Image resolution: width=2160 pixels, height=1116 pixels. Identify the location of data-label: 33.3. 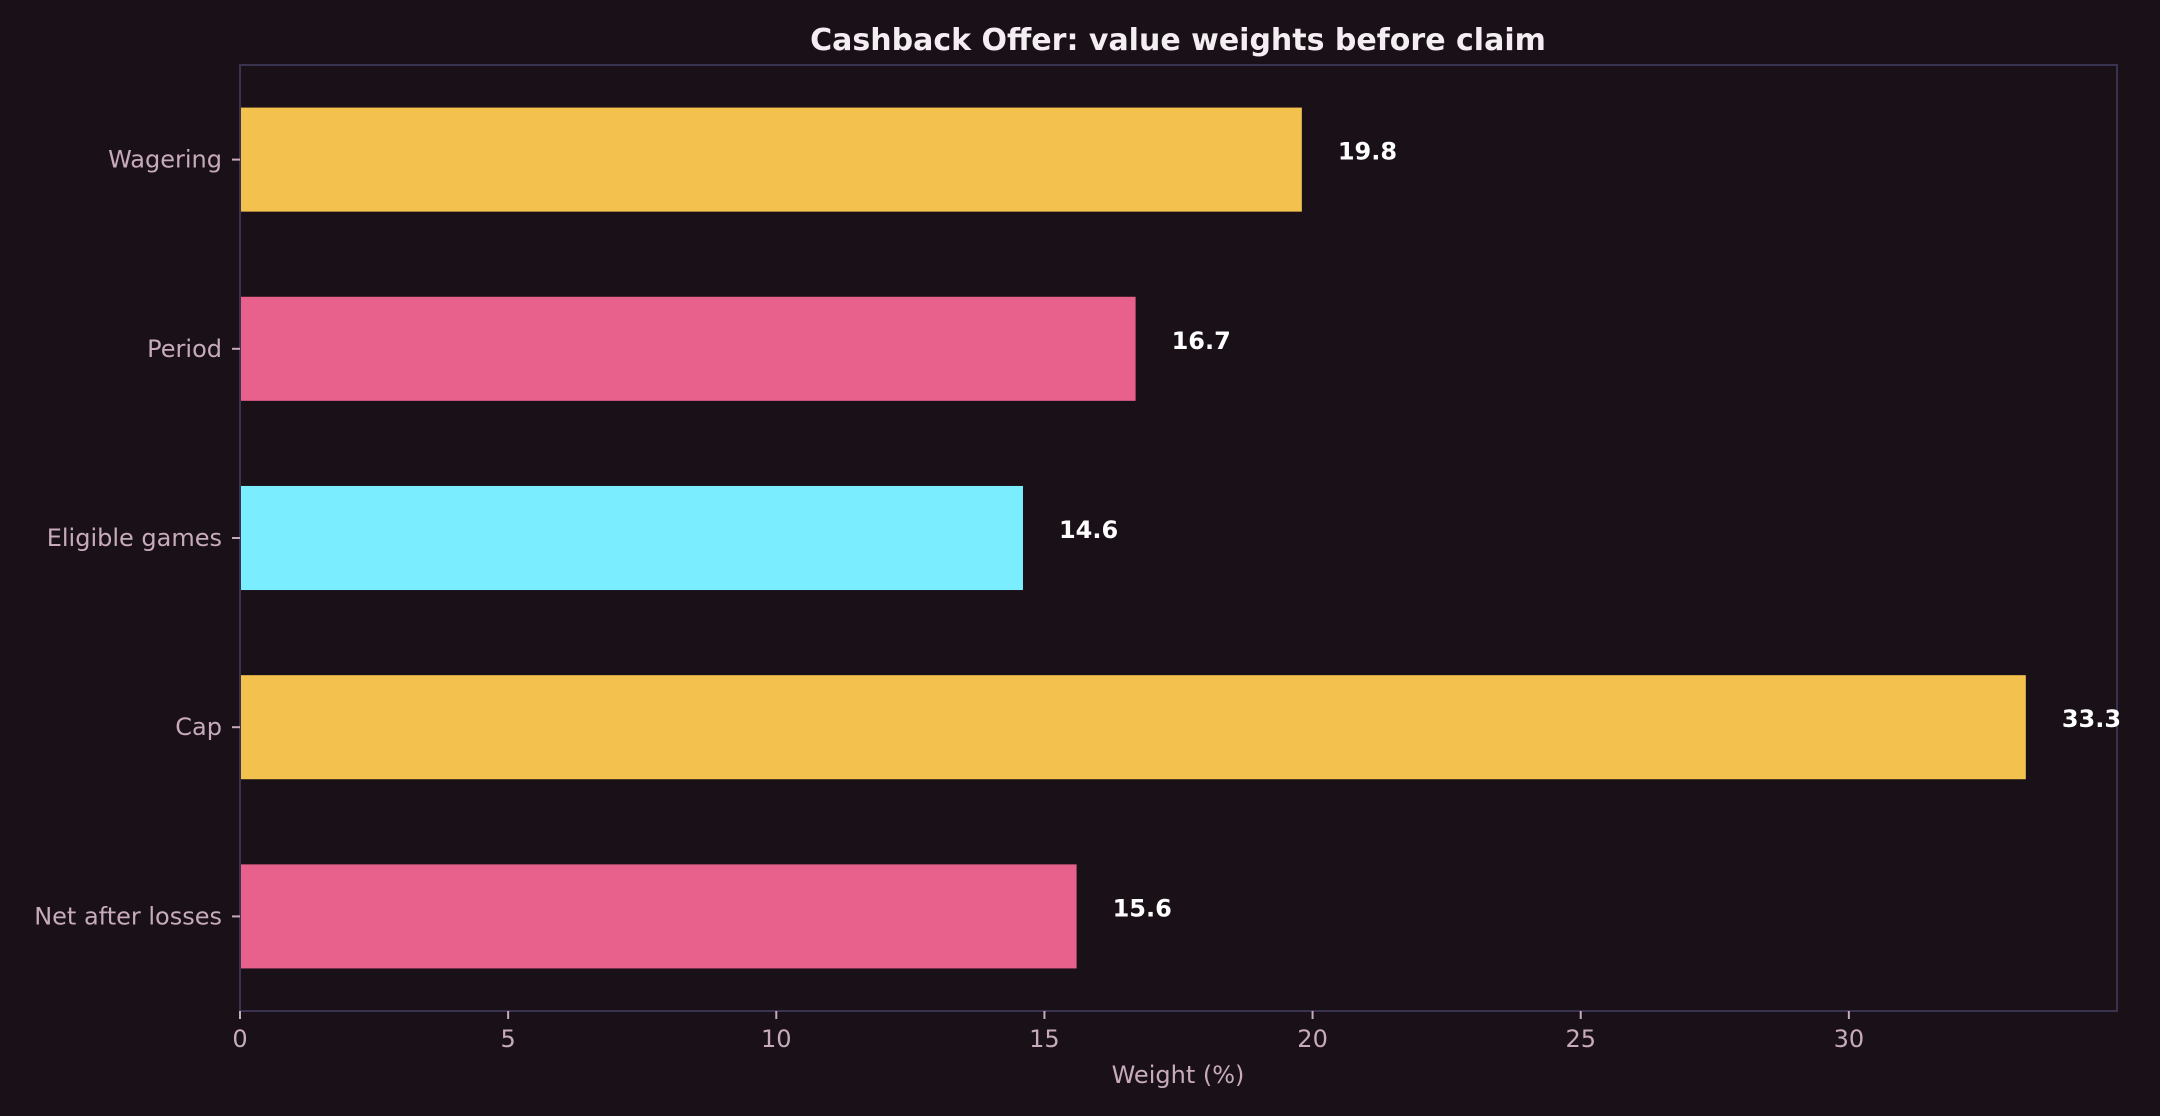
(2091, 719).